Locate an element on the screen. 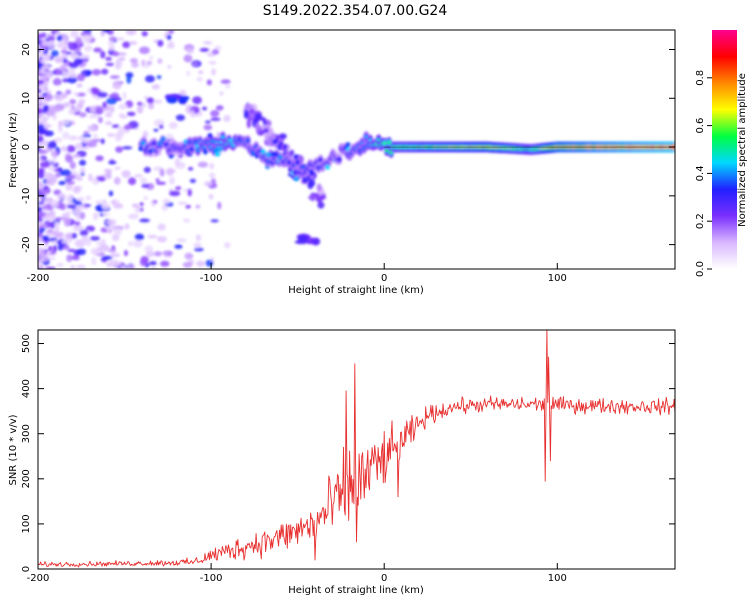  y-tick-label: 0 is located at coordinates (26, 569).